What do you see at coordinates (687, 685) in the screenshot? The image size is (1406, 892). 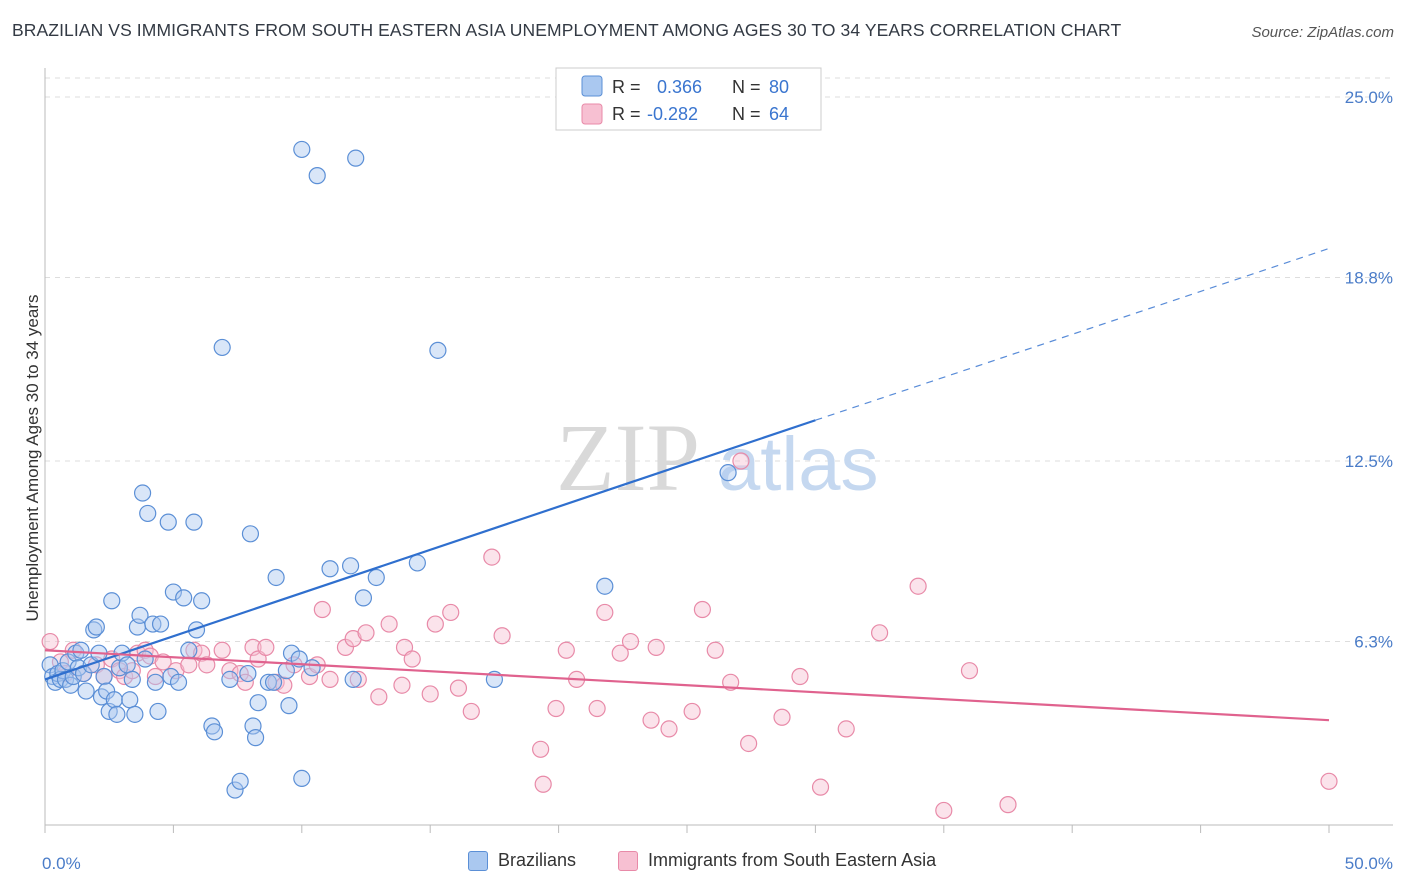 I see `trend-line-immigrants` at bounding box center [687, 685].